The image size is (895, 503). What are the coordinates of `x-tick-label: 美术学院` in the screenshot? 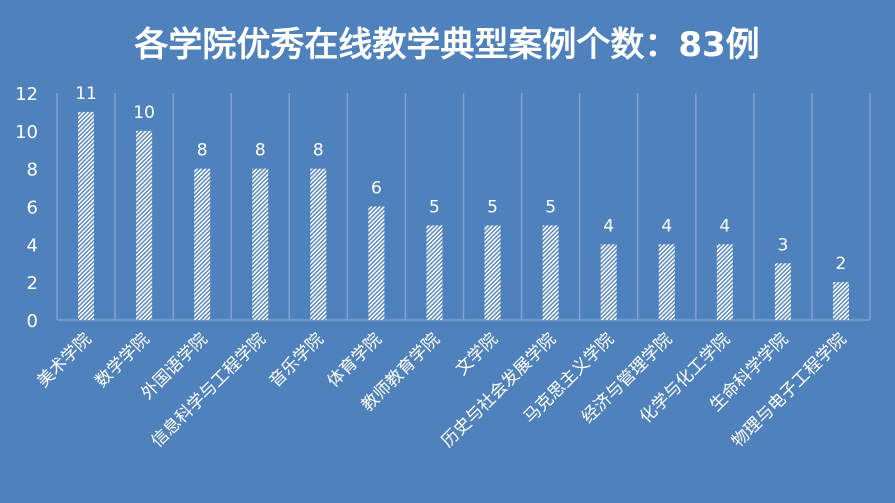 It's located at (64, 360).